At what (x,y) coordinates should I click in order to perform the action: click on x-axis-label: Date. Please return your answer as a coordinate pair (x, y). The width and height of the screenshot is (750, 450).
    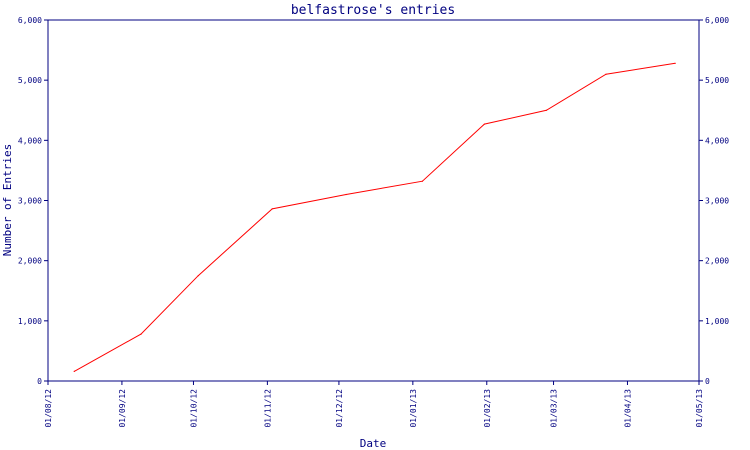
    Looking at the image, I should click on (373, 443).